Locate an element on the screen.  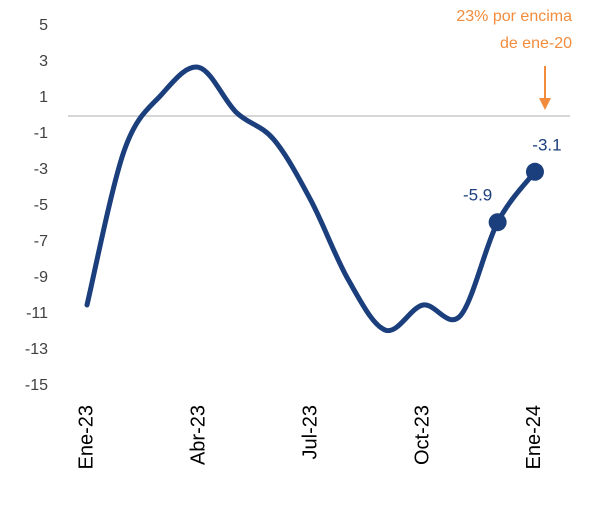
annotation-text: 23% por encima is located at coordinates (514, 16).